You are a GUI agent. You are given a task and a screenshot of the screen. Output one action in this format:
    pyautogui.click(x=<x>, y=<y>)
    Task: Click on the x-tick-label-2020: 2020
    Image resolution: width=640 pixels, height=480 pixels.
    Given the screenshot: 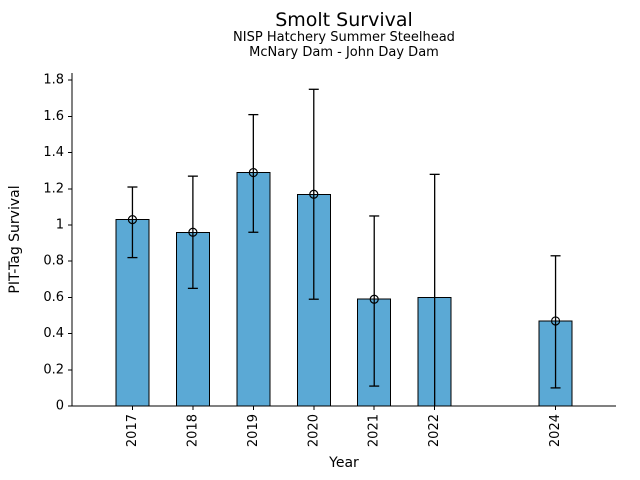 What is the action you would take?
    pyautogui.click(x=313, y=430)
    